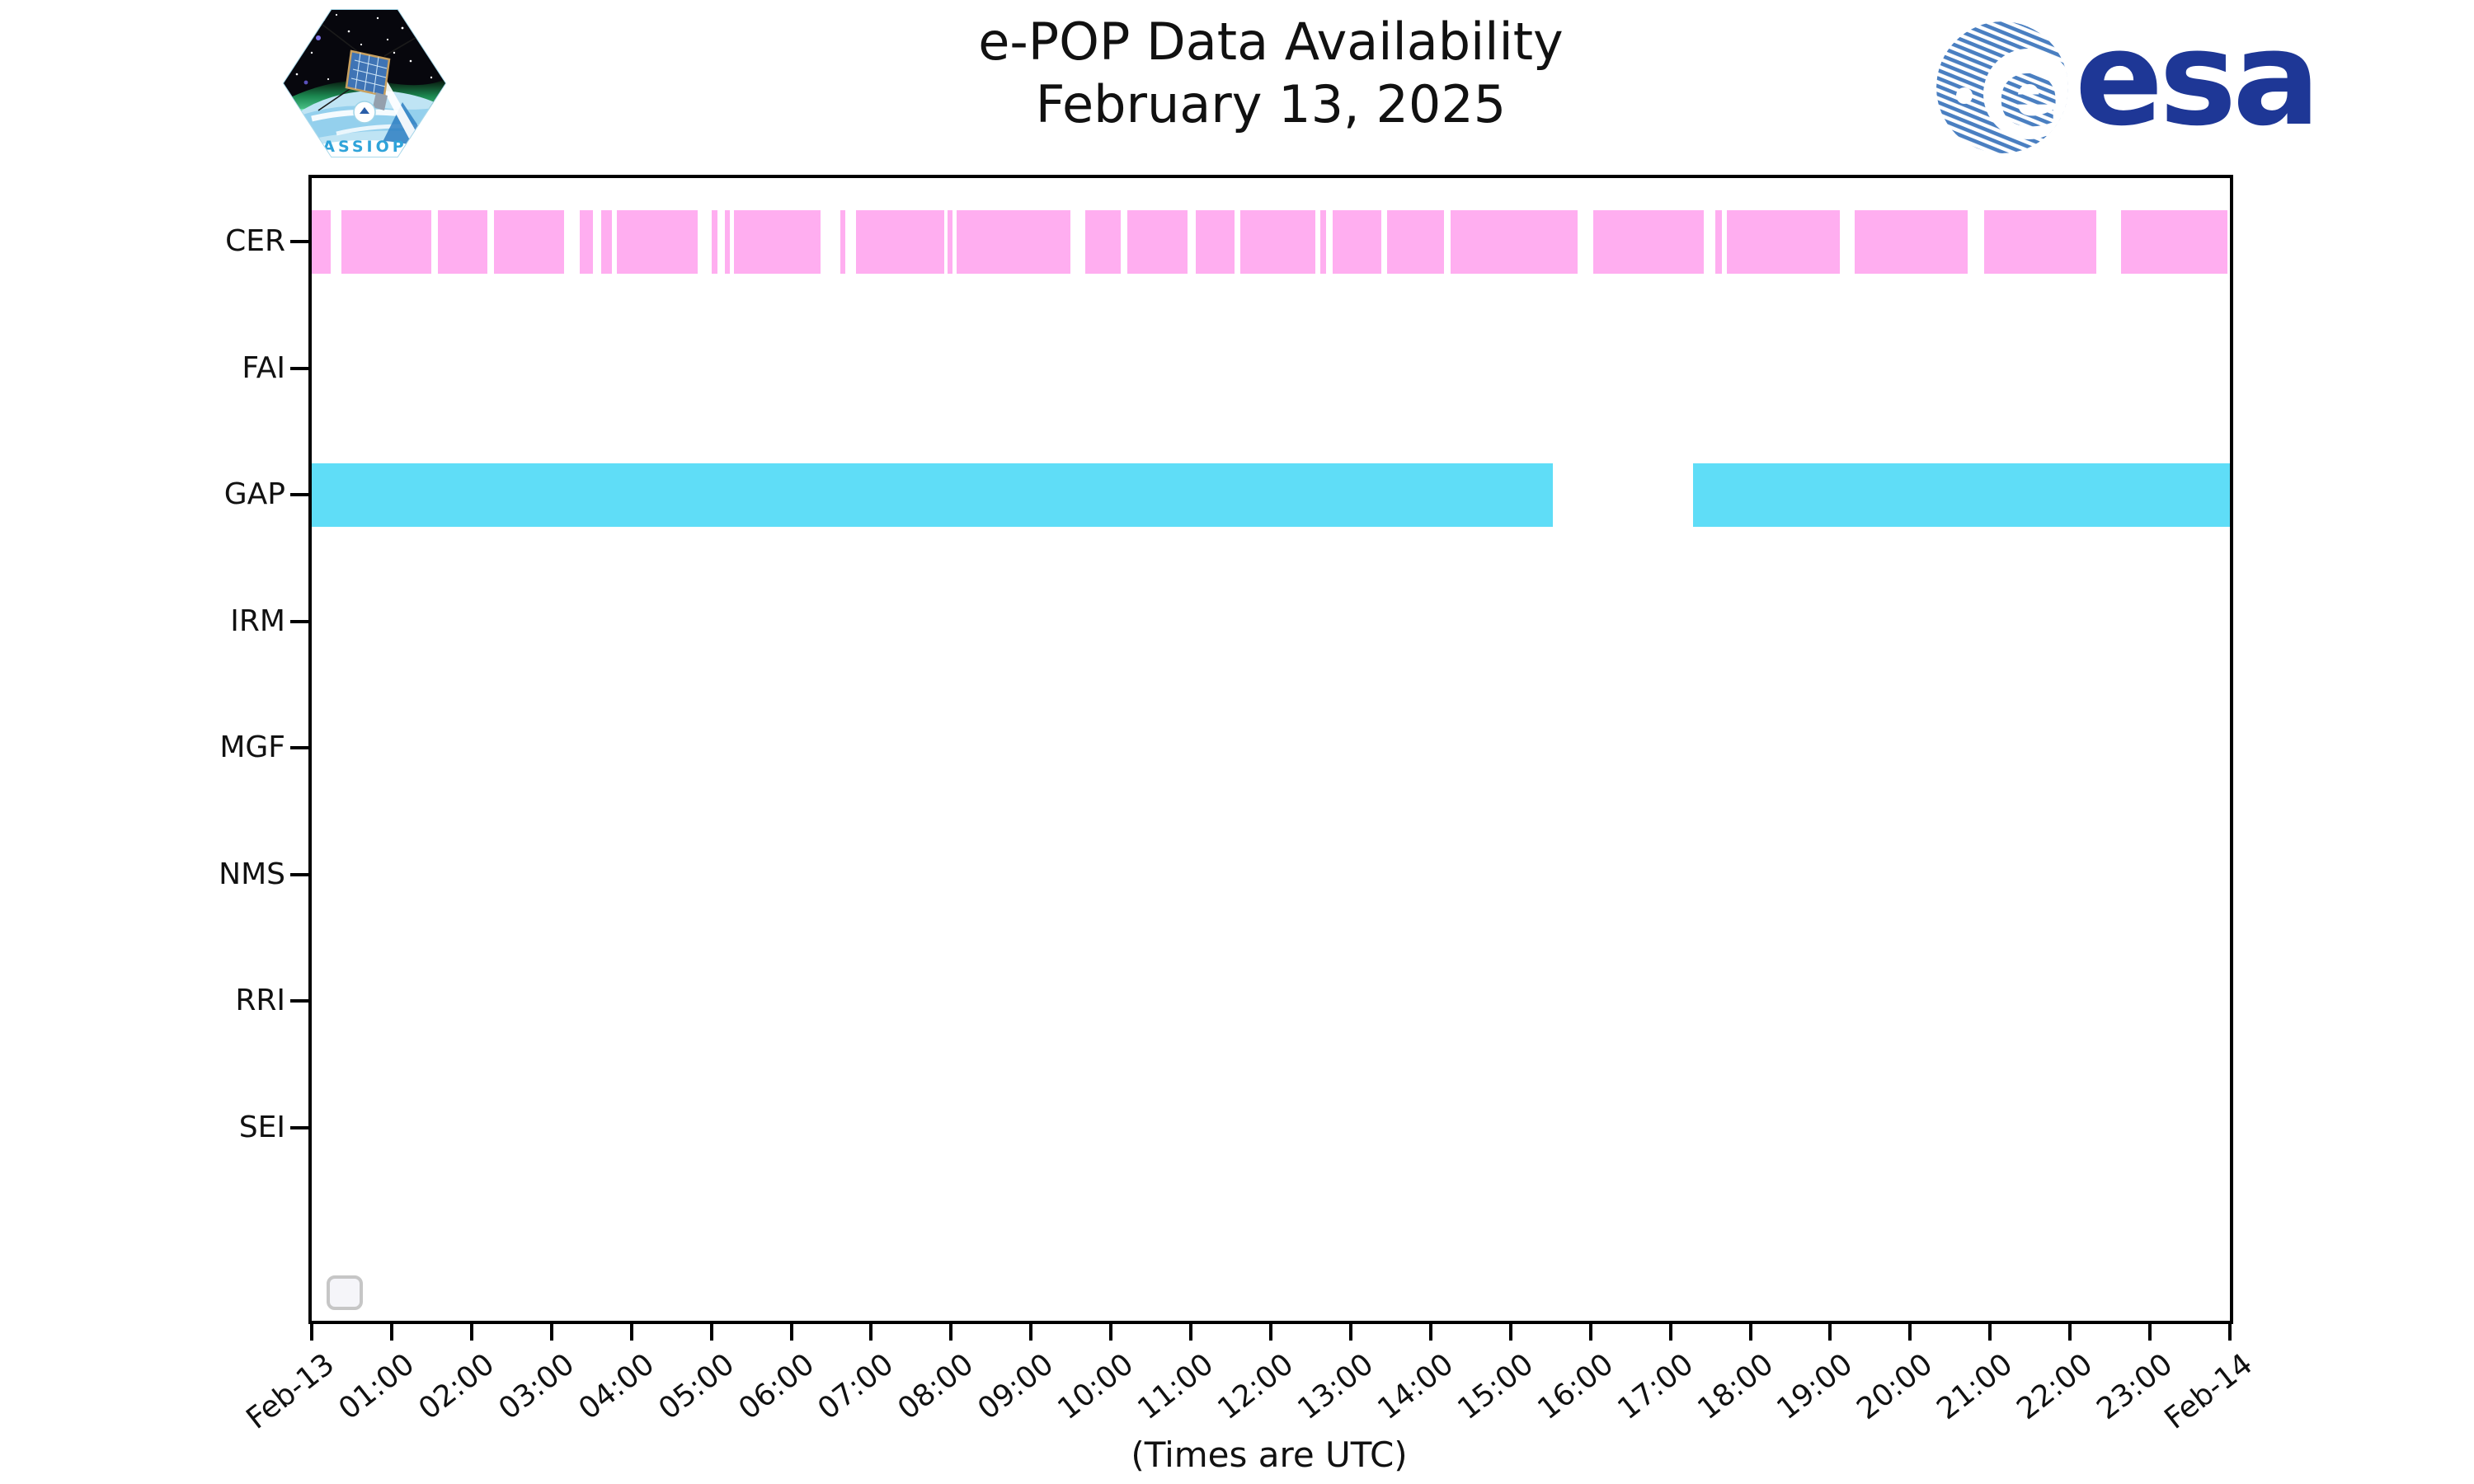 The height and width of the screenshot is (1484, 2474). What do you see at coordinates (254, 495) in the screenshot?
I see `y-label-gap: GAP` at bounding box center [254, 495].